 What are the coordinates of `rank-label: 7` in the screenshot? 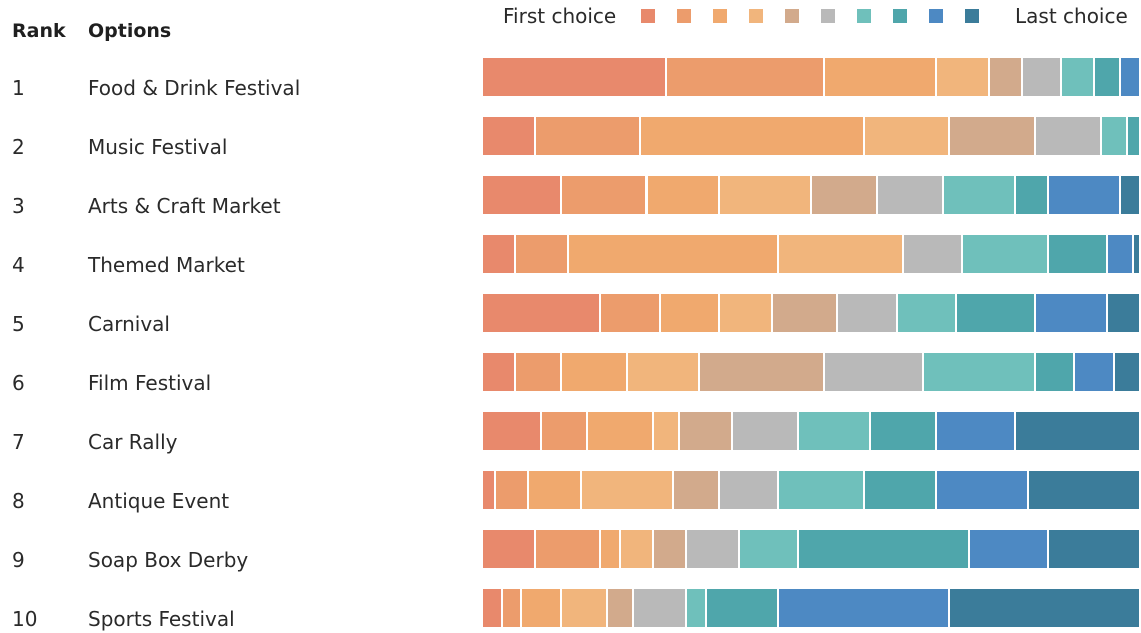 It's located at (18, 442).